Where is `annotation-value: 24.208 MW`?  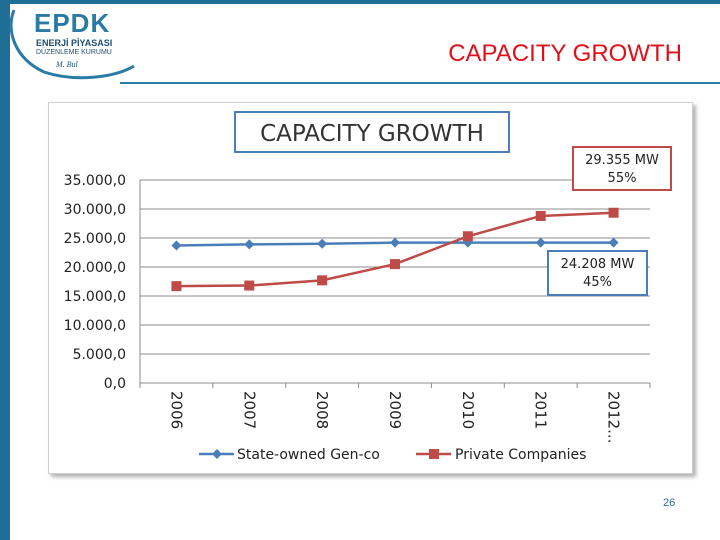
annotation-value: 24.208 MW is located at coordinates (598, 264).